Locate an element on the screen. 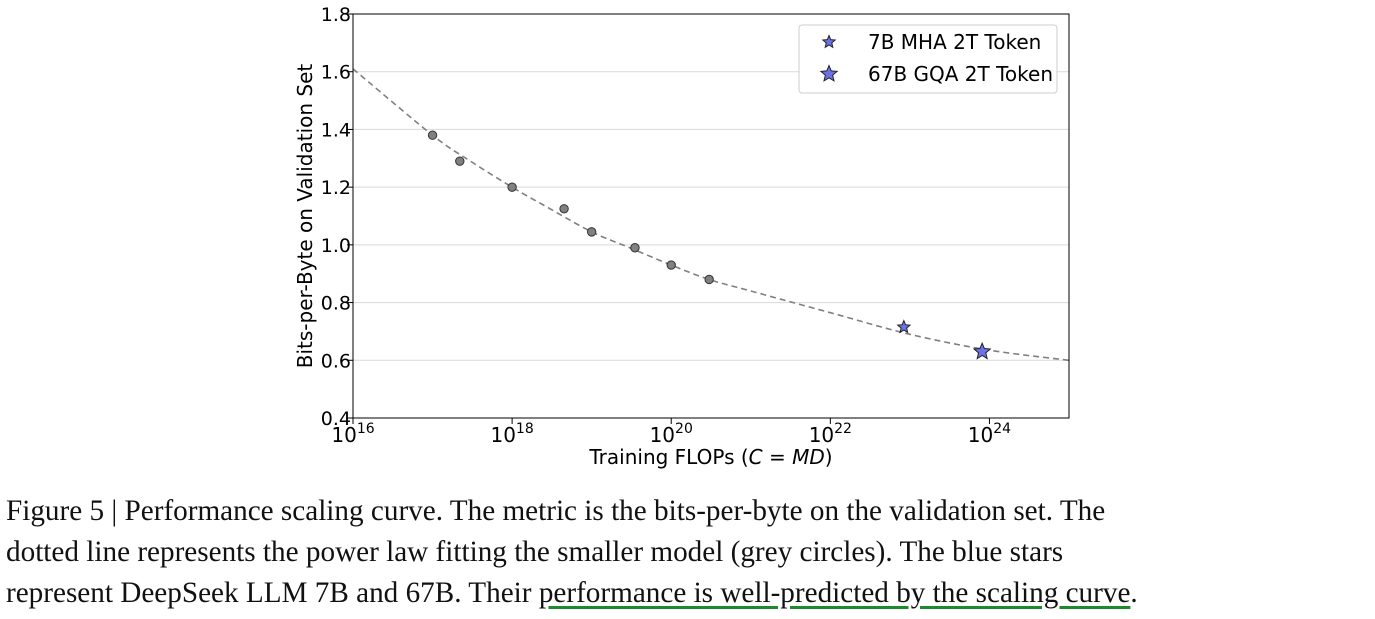  x-axis-label-suffix: ) is located at coordinates (829, 457).